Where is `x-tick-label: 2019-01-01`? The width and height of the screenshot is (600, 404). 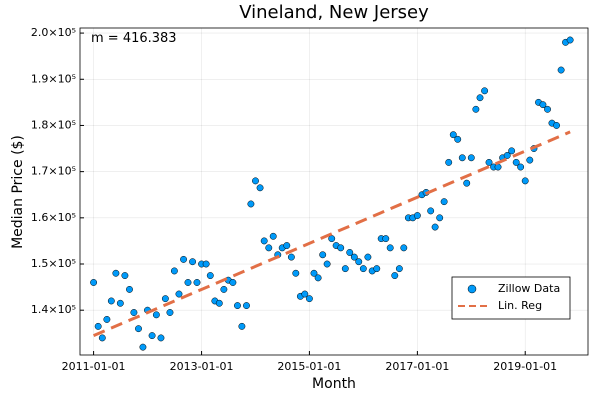 x-tick-label: 2019-01-01 is located at coordinates (525, 366).